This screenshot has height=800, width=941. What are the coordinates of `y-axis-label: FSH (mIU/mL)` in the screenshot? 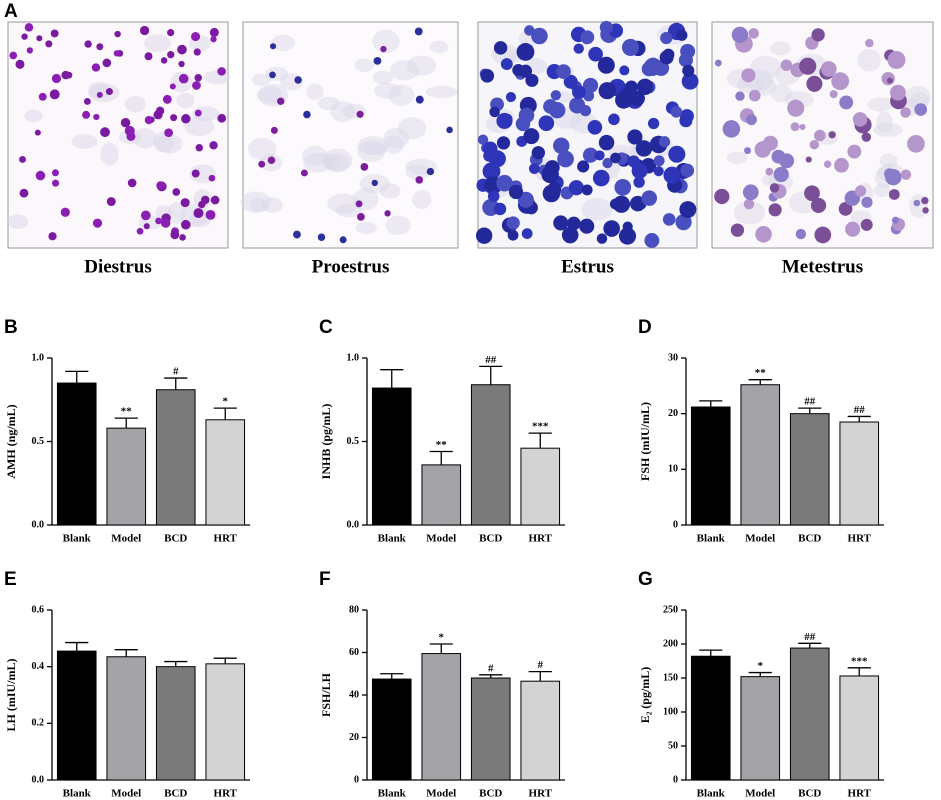 It's located at (645, 441).